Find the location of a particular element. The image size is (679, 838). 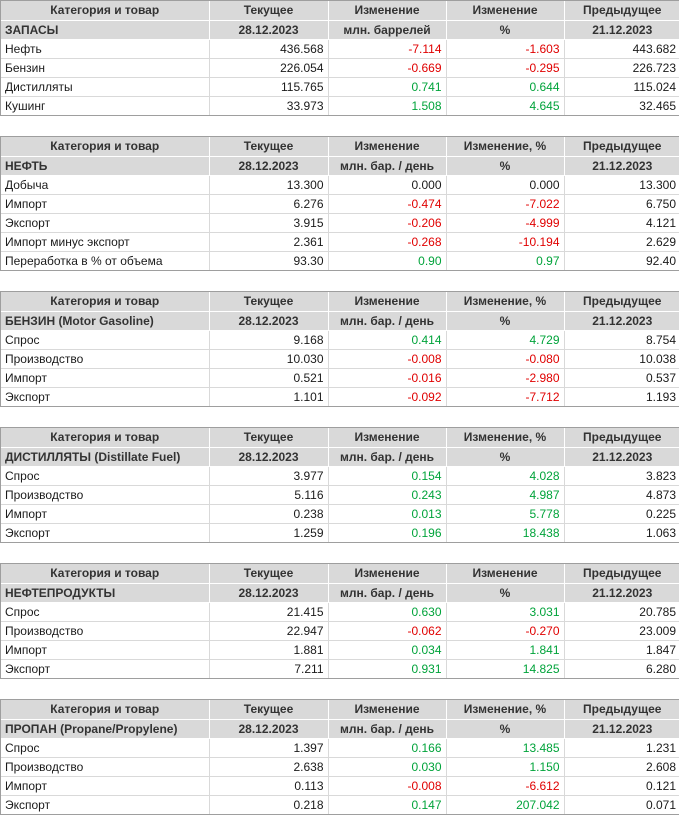

current-value: 0.113 is located at coordinates (269, 786).